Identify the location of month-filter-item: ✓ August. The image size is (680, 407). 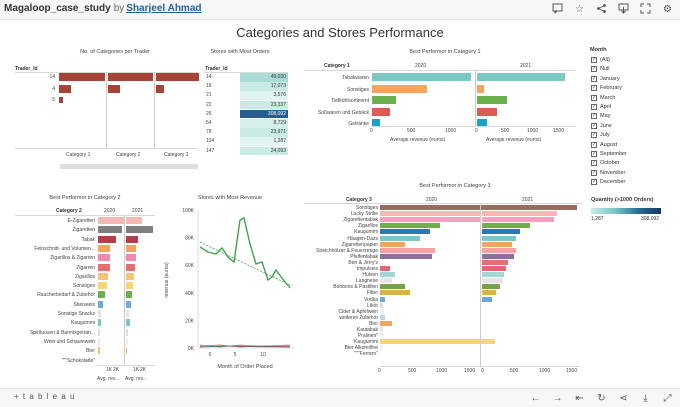
(604, 144).